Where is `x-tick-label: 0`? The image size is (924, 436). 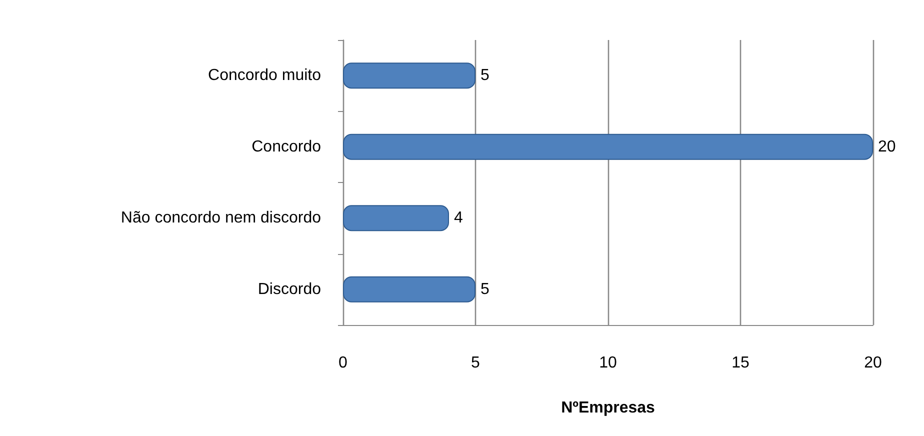 x-tick-label: 0 is located at coordinates (343, 363).